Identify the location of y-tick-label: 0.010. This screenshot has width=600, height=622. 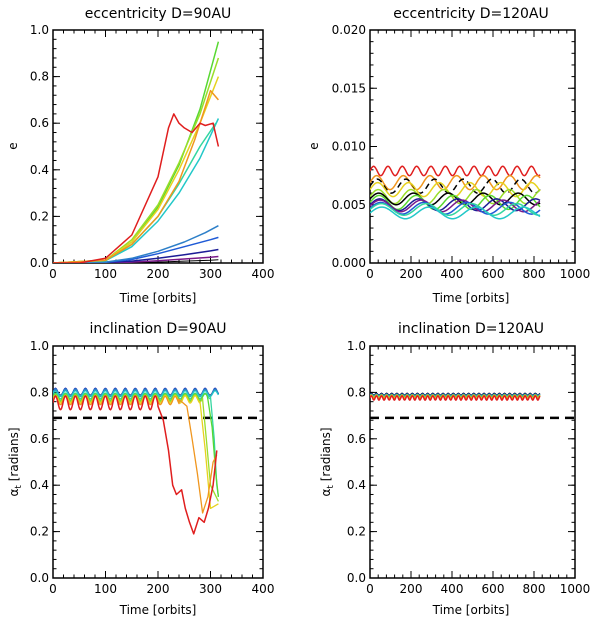
(349, 147).